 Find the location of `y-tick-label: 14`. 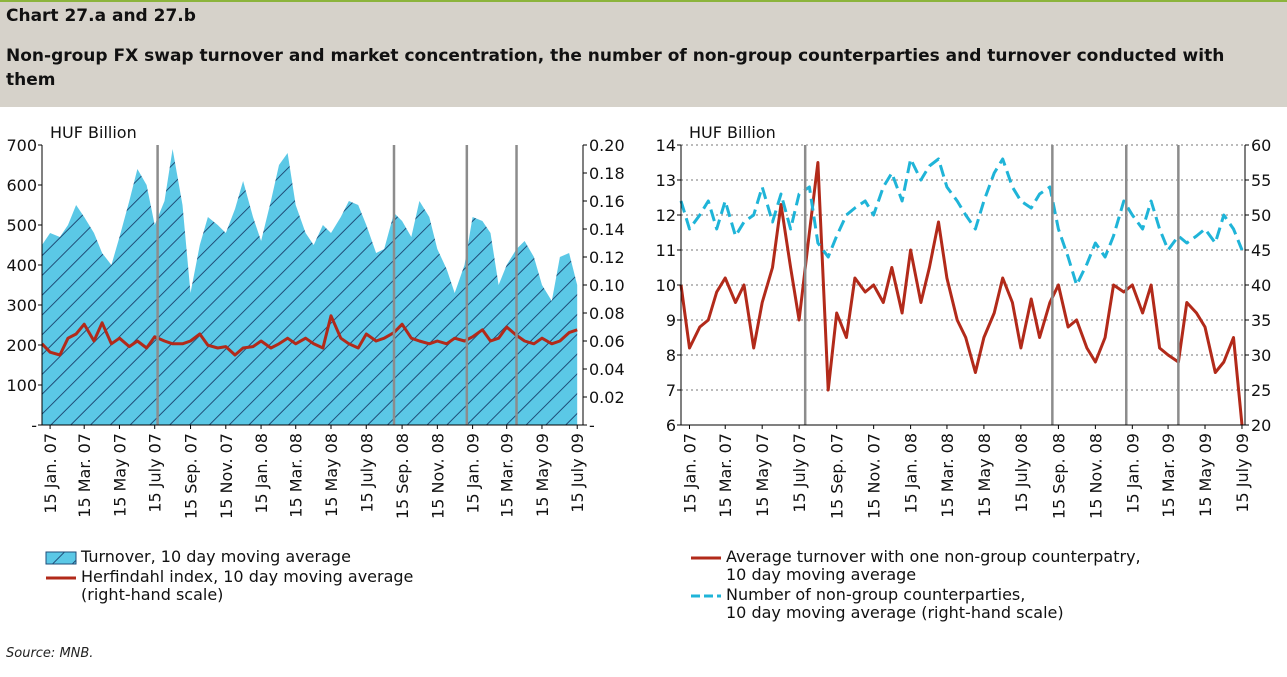

y-tick-label: 14 is located at coordinates (666, 145).